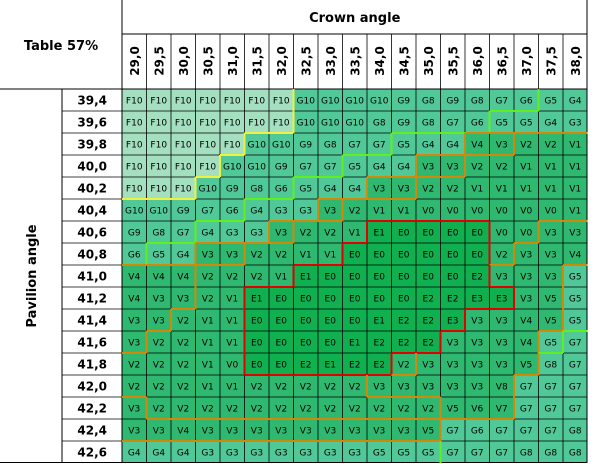  Describe the element at coordinates (159, 61) in the screenshot. I see `x-tick-label: 29,5` at that location.